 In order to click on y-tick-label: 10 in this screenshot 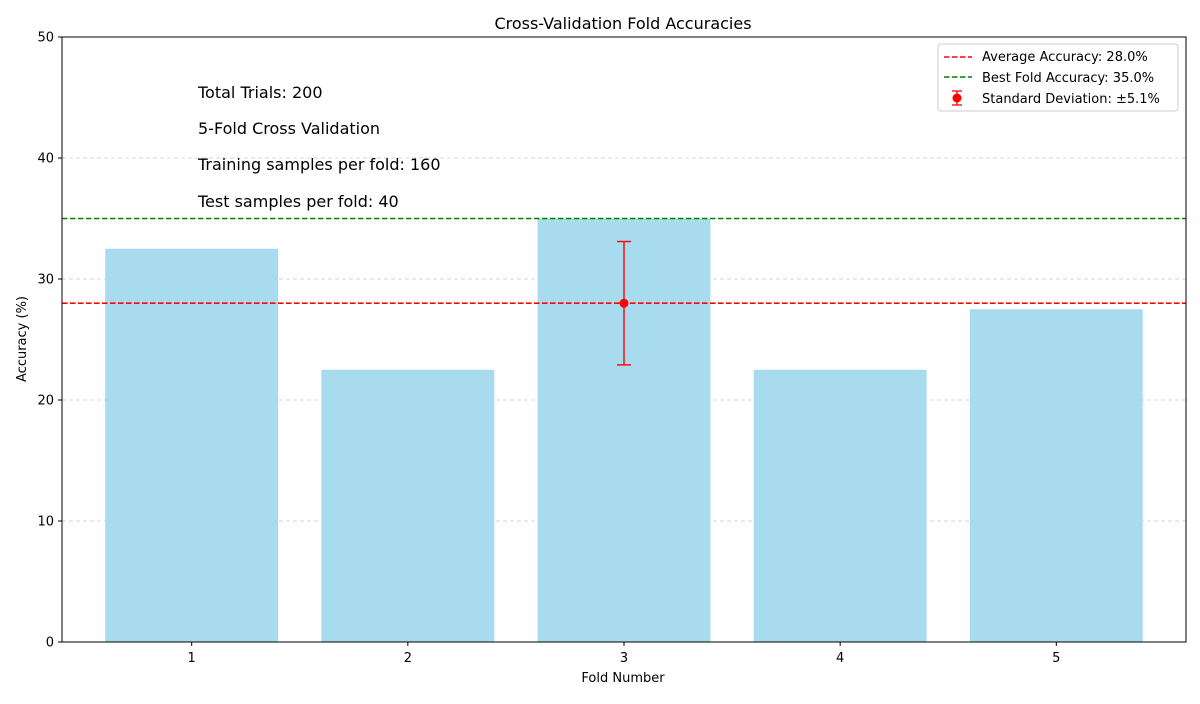, I will do `click(45, 522)`.